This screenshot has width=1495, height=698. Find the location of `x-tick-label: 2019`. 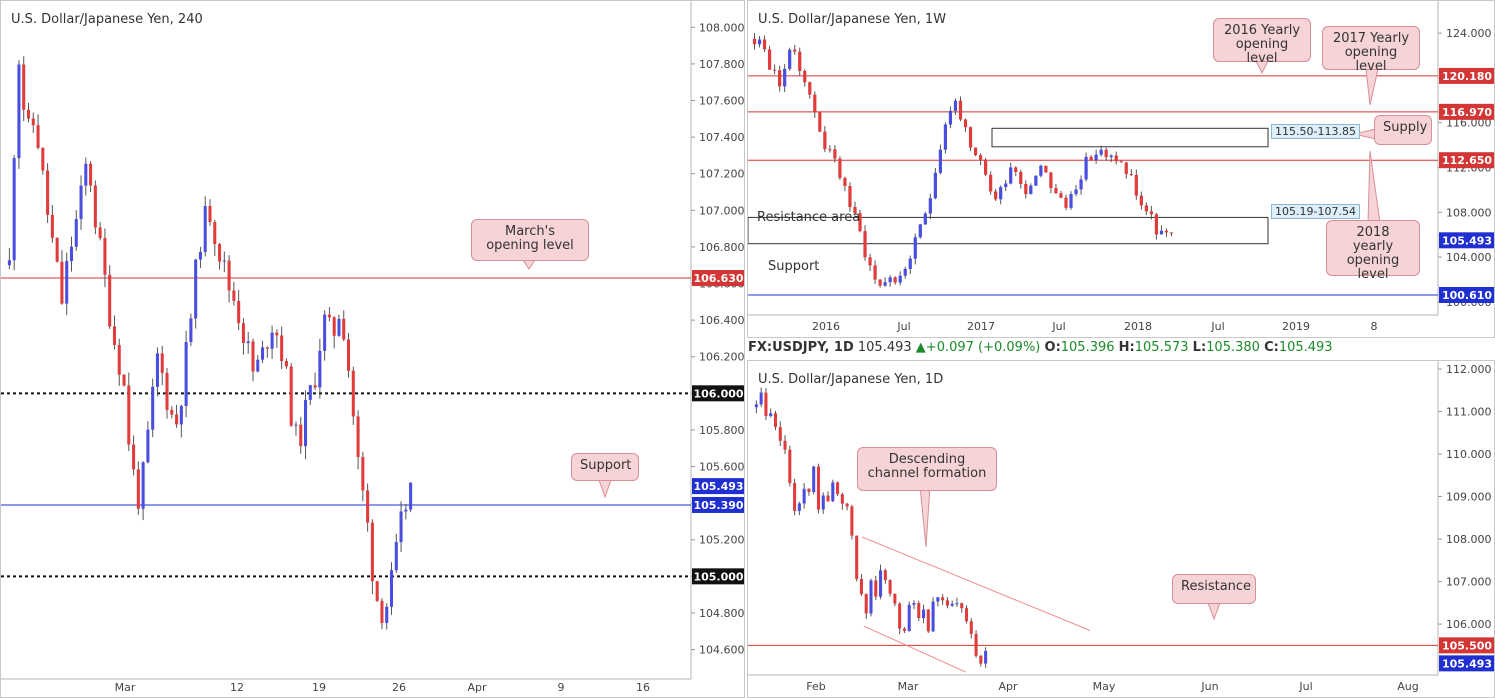

x-tick-label: 2019 is located at coordinates (1296, 326).